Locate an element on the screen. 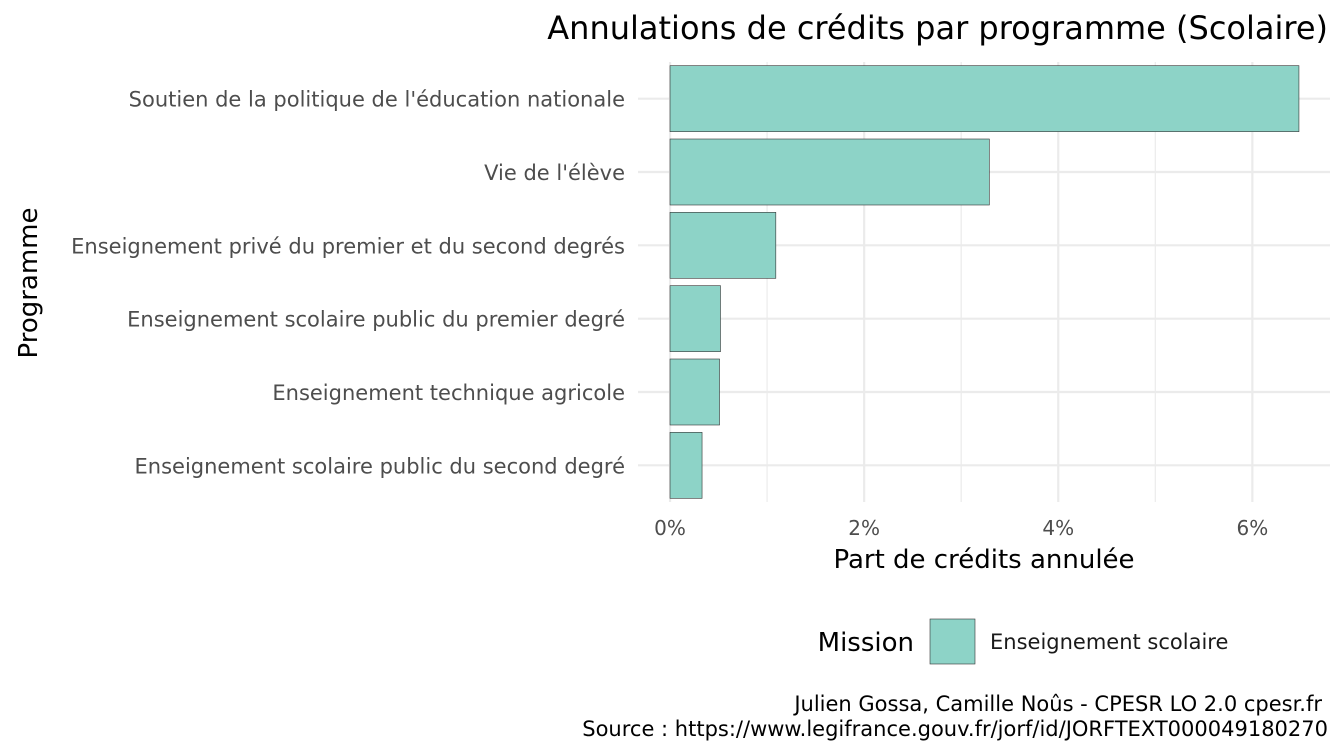 The width and height of the screenshot is (1344, 756). x-tick-label: 2% is located at coordinates (864, 528).